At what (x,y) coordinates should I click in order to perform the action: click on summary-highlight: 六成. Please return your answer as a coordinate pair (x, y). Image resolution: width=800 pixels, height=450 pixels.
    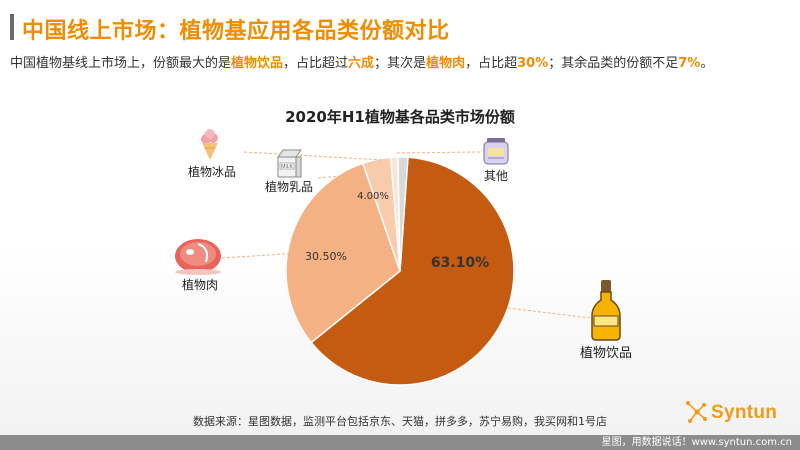
    Looking at the image, I should click on (361, 63).